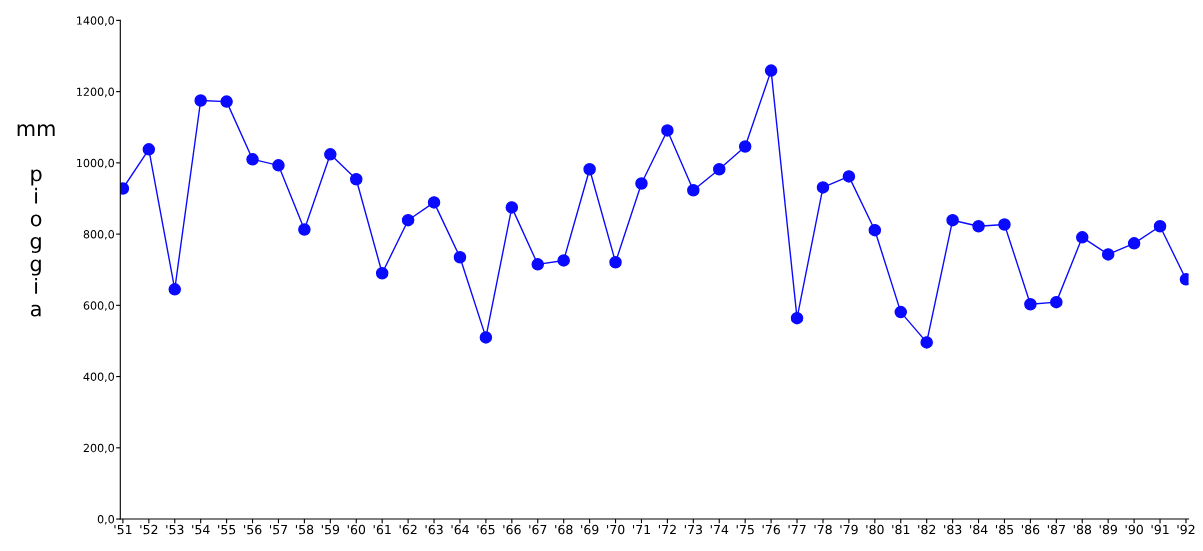 The height and width of the screenshot is (551, 1203). I want to click on x-tick-label: '90, so click(1134, 529).